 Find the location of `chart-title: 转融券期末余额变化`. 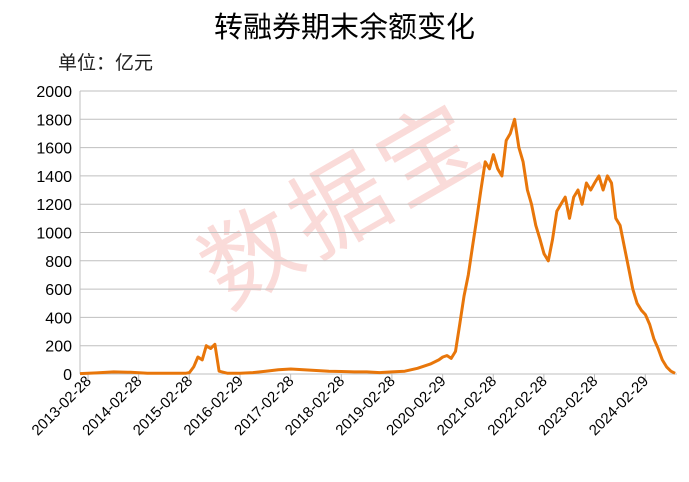

chart-title: 转融券期末余额变化 is located at coordinates (344, 27).